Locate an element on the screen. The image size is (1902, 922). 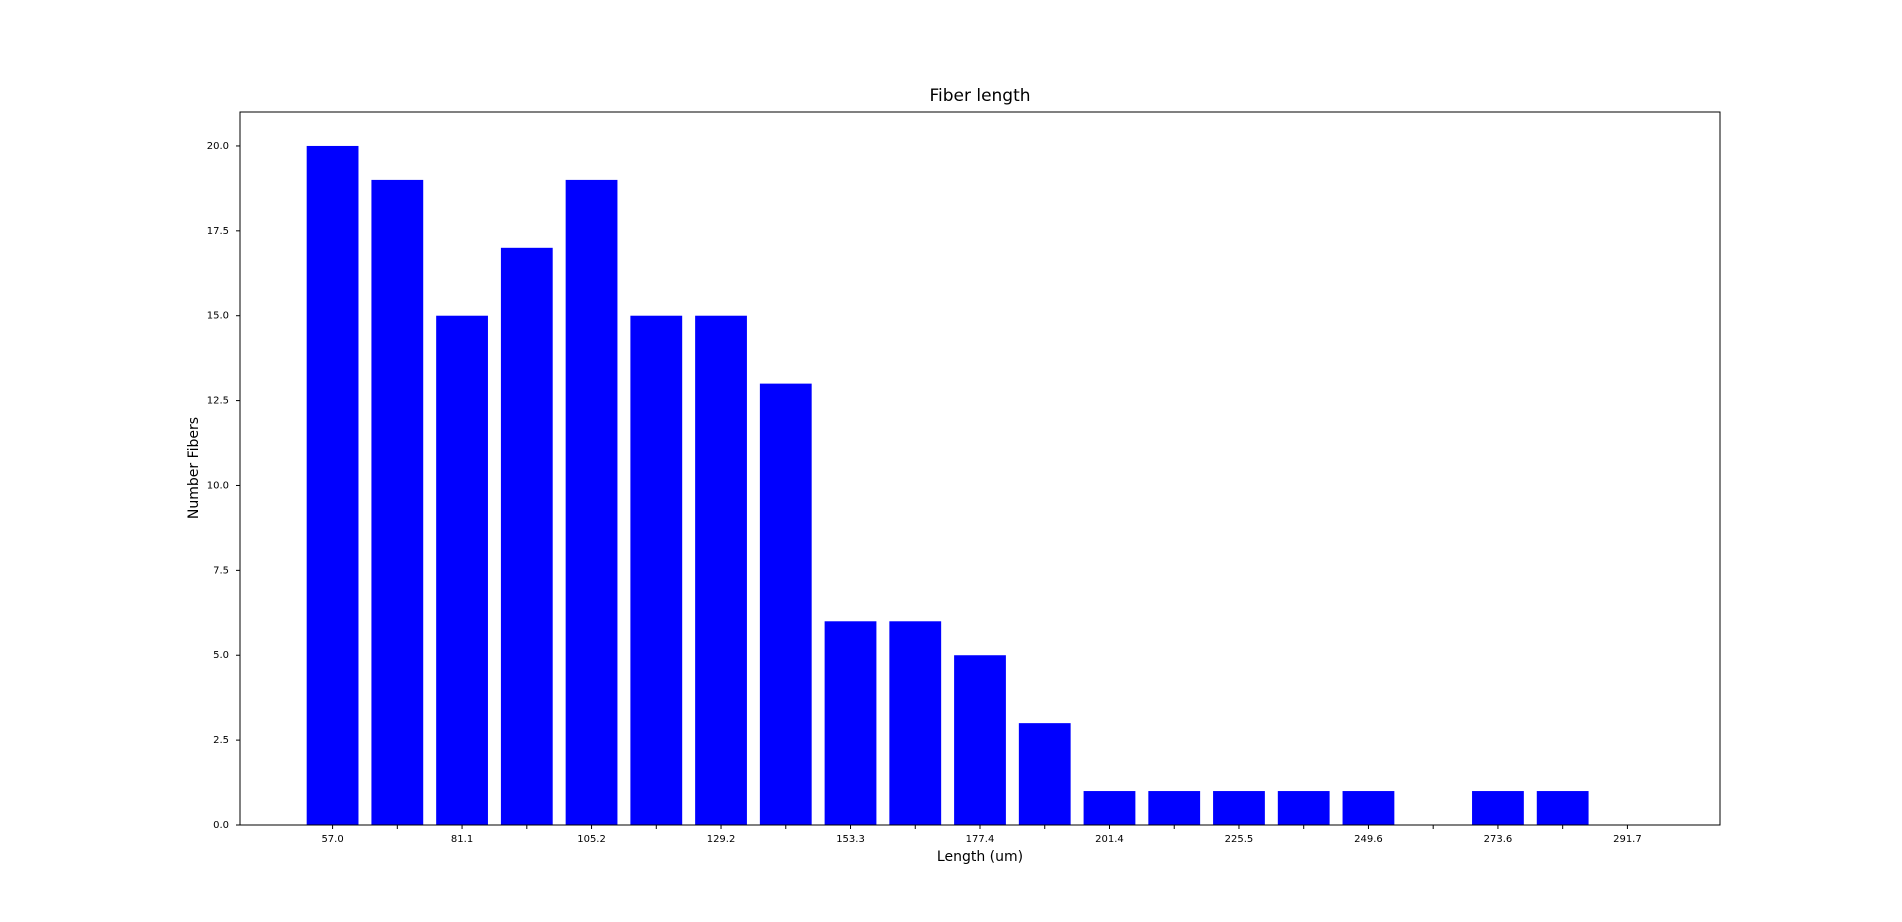
x-tick-label: 129.2 is located at coordinates (721, 839).